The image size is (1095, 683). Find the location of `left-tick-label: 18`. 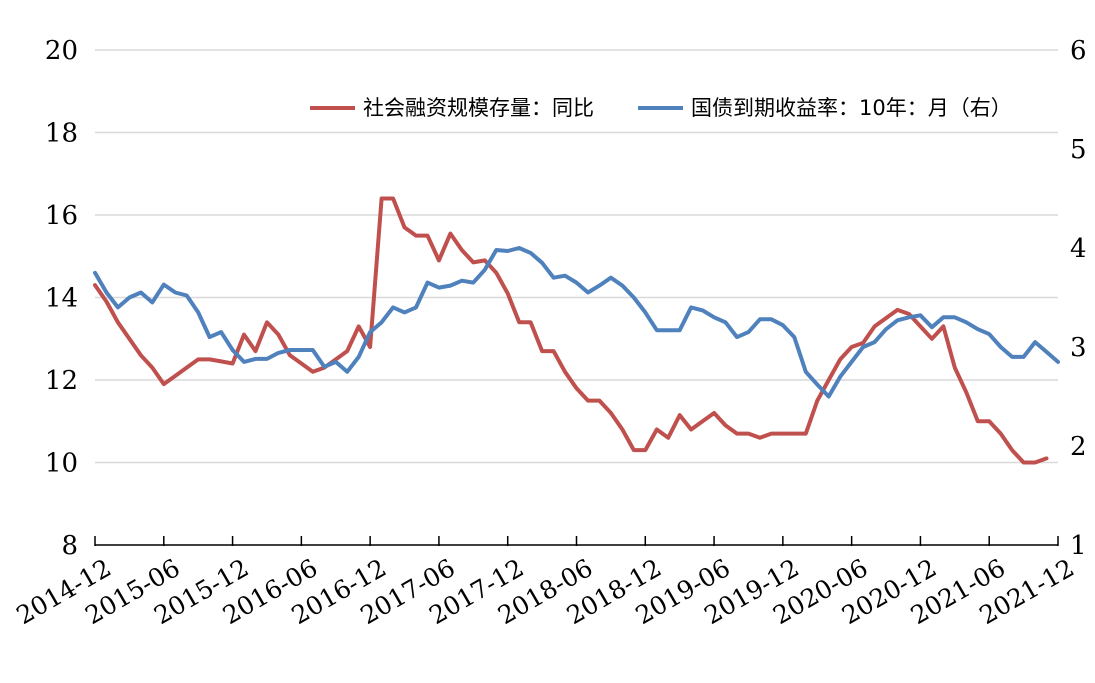

left-tick-label: 18 is located at coordinates (61, 134).